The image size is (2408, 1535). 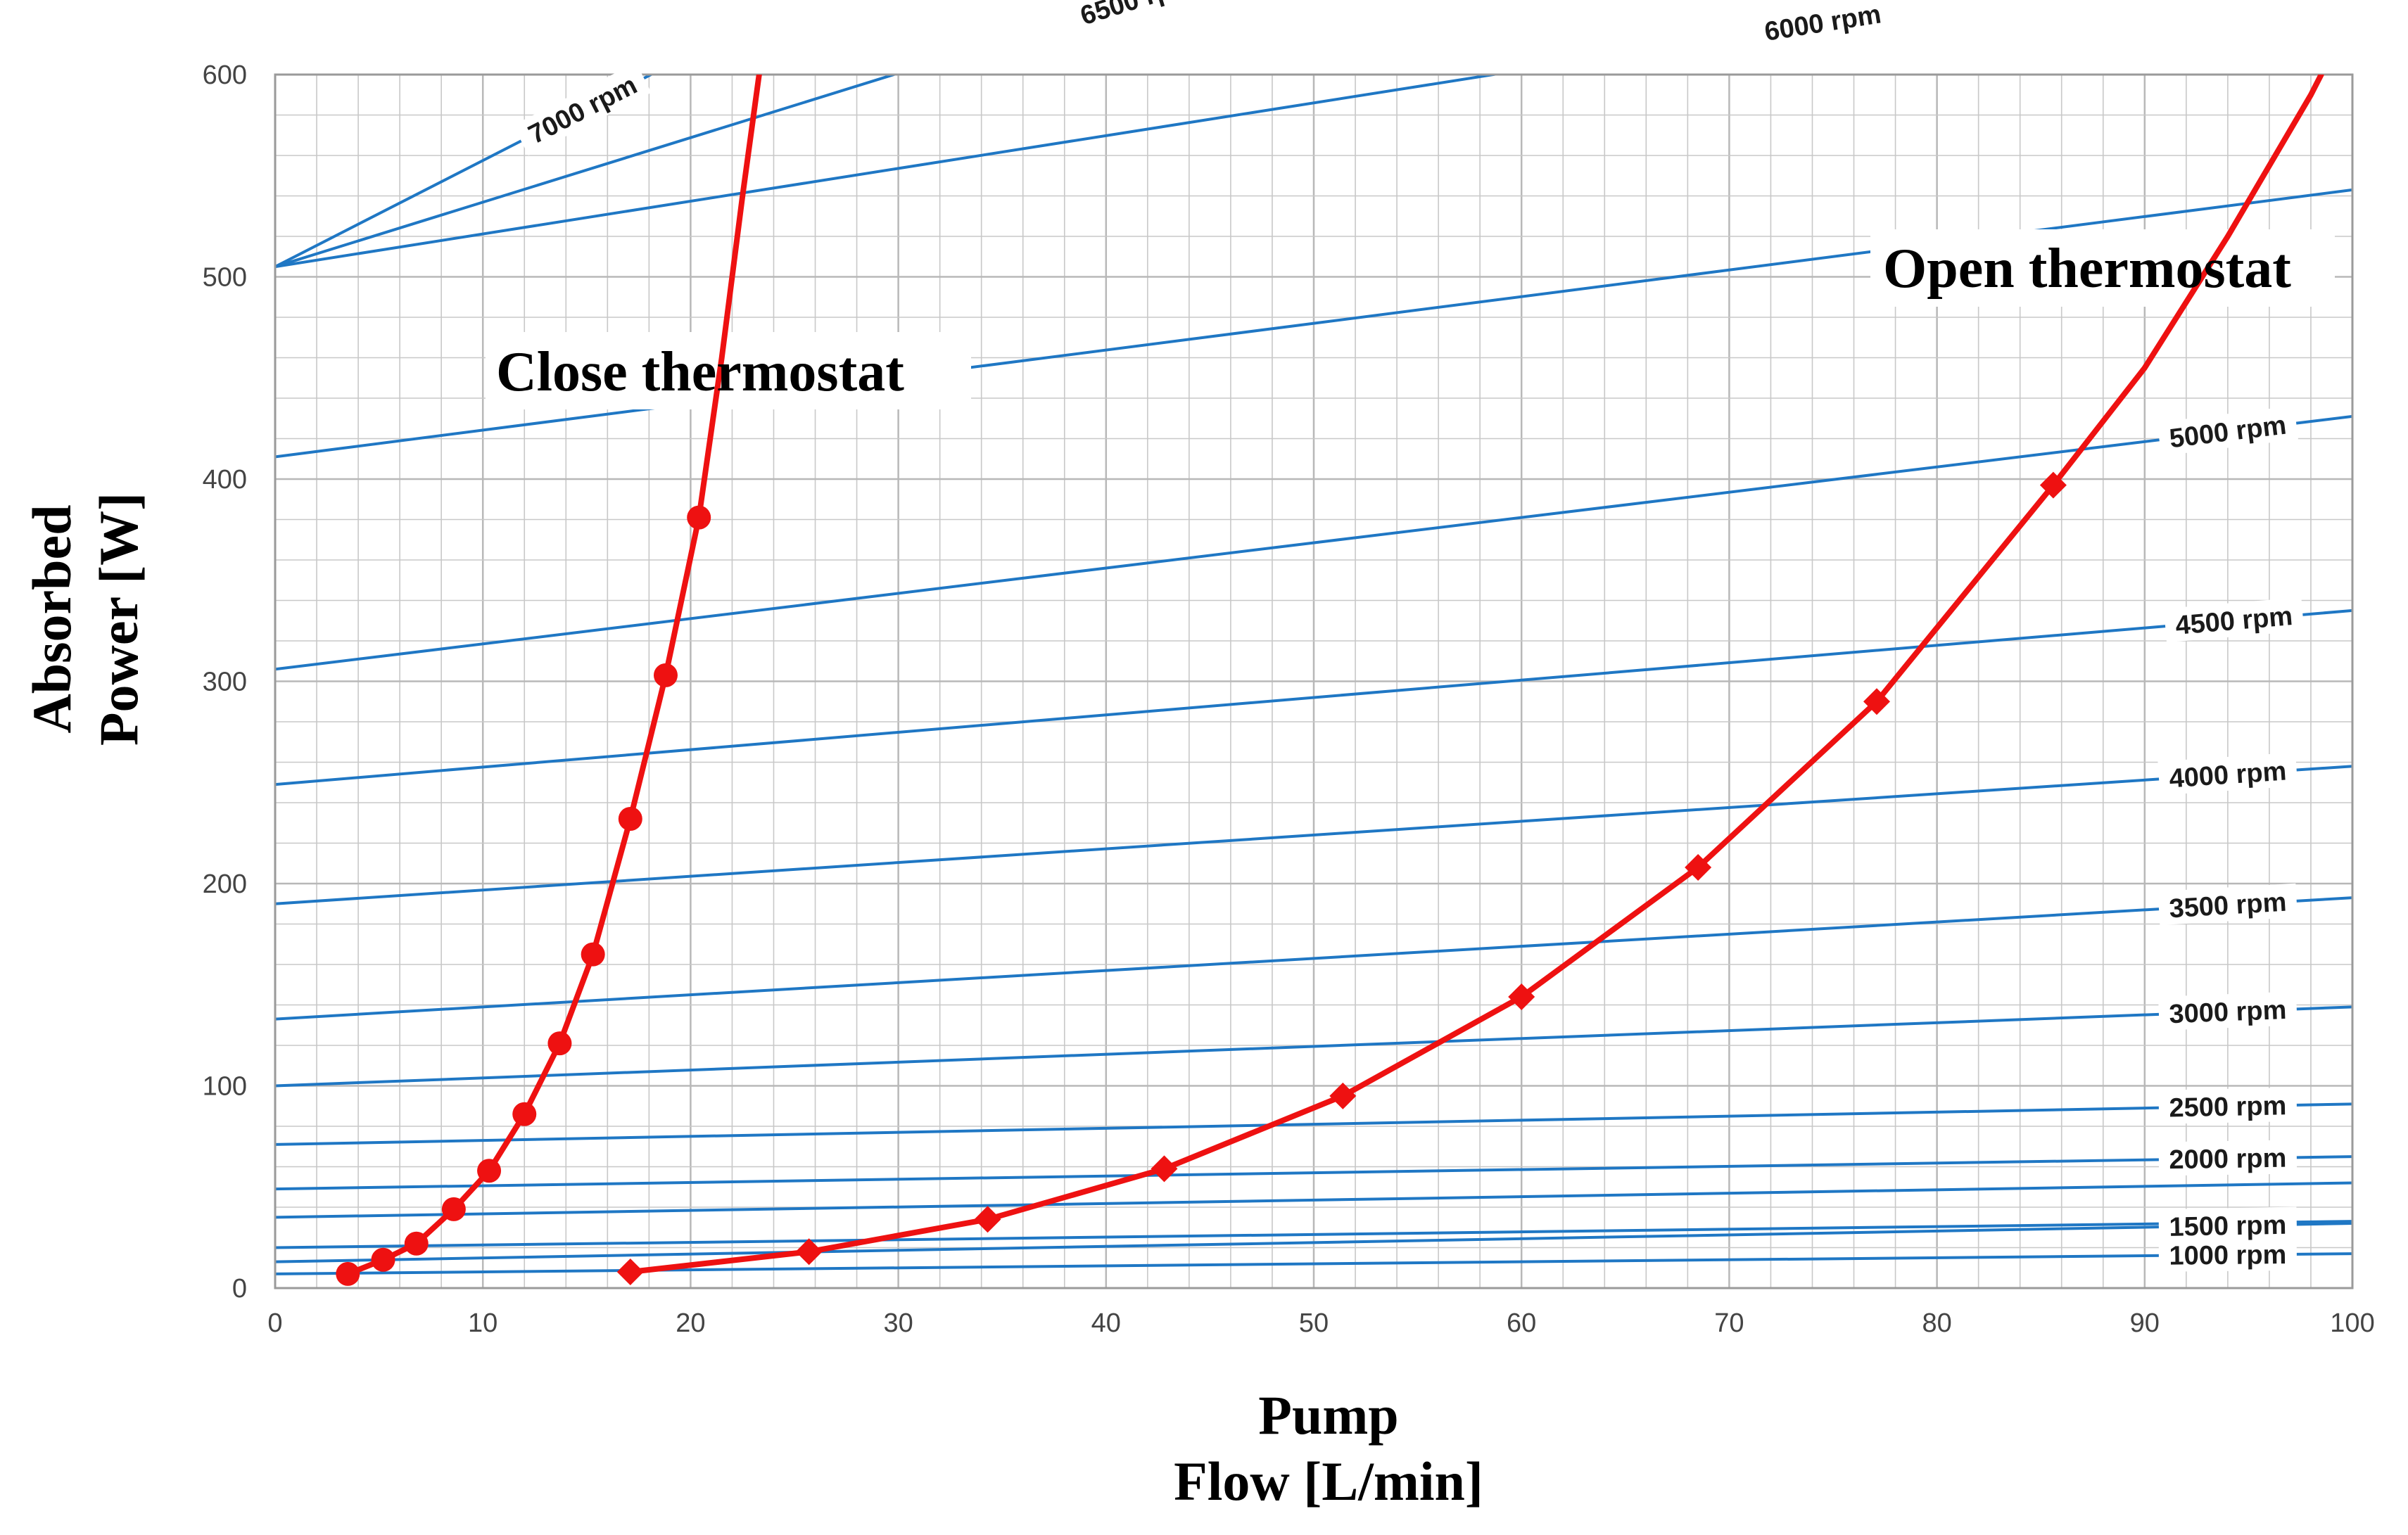 I want to click on rpm-label-group: 1500 rpm, so click(x=2228, y=1225).